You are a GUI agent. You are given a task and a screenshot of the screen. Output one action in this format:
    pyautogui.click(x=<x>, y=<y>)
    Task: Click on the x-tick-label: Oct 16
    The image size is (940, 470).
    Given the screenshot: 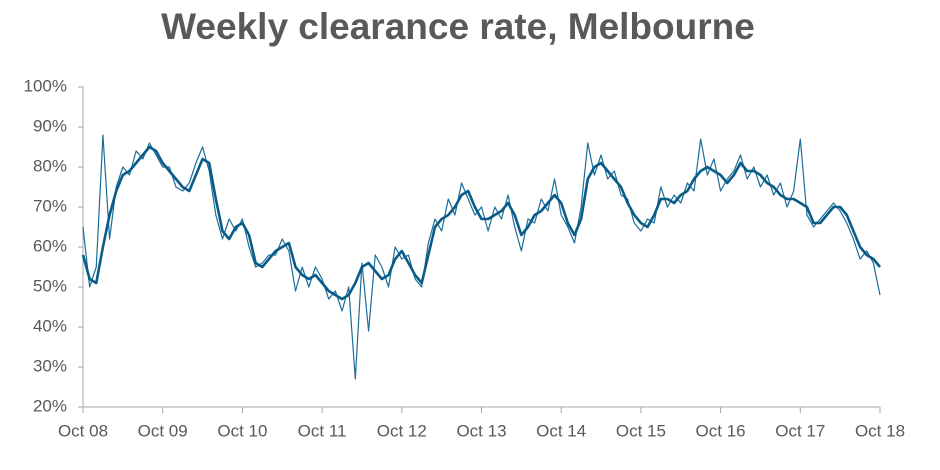 What is the action you would take?
    pyautogui.click(x=721, y=430)
    